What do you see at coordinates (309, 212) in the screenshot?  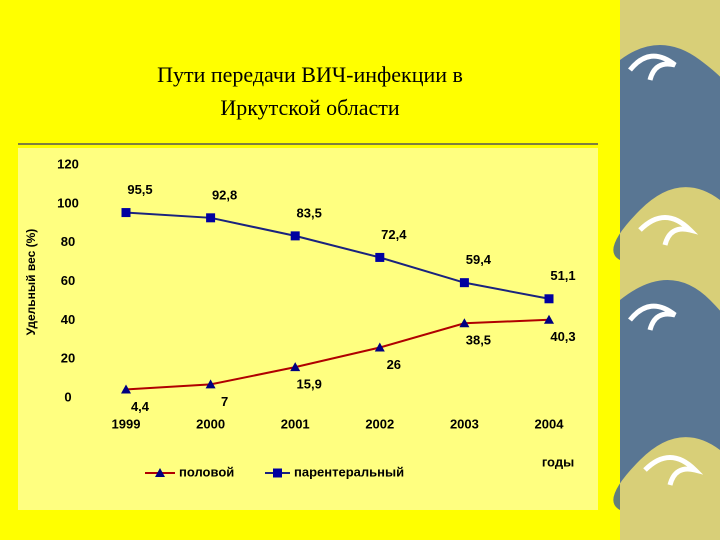 I see `data-label: 83,5` at bounding box center [309, 212].